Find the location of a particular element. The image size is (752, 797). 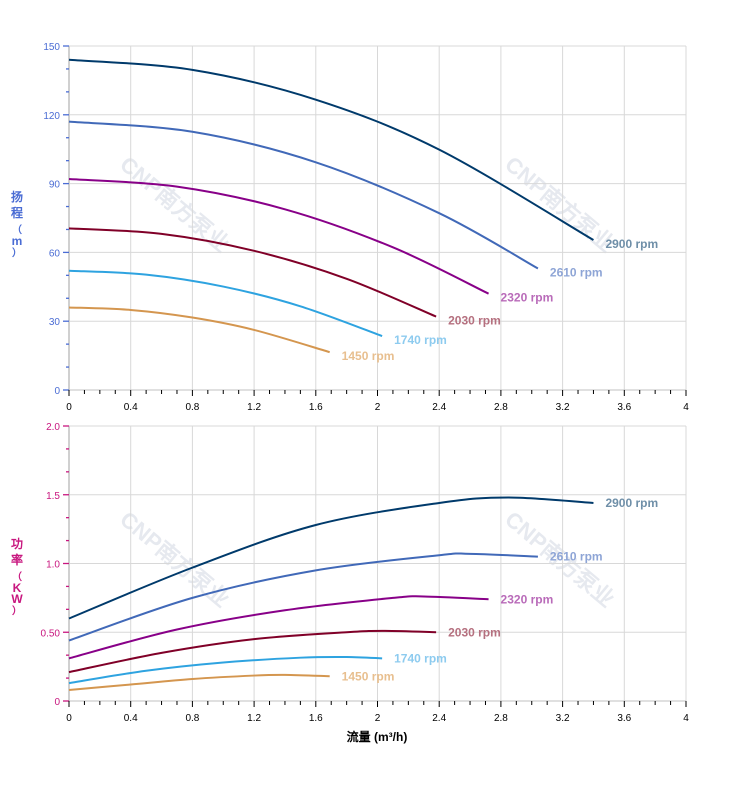

series-line-2900-rpm is located at coordinates (331, 558).